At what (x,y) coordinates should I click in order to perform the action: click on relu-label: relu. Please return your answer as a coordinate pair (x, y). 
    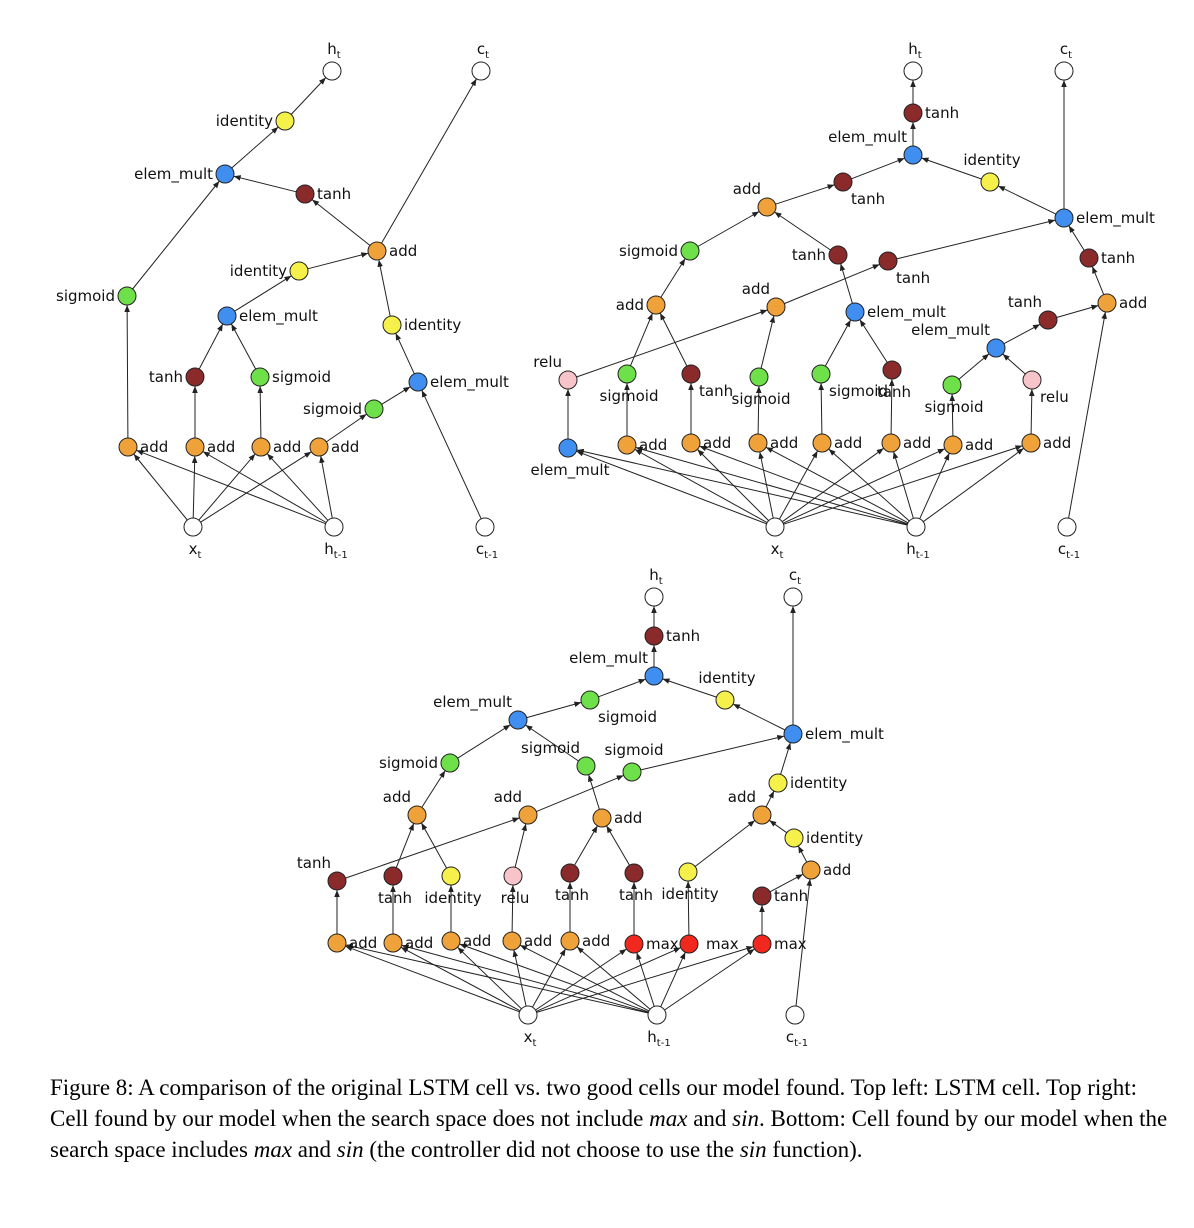
    Looking at the image, I should click on (1054, 397).